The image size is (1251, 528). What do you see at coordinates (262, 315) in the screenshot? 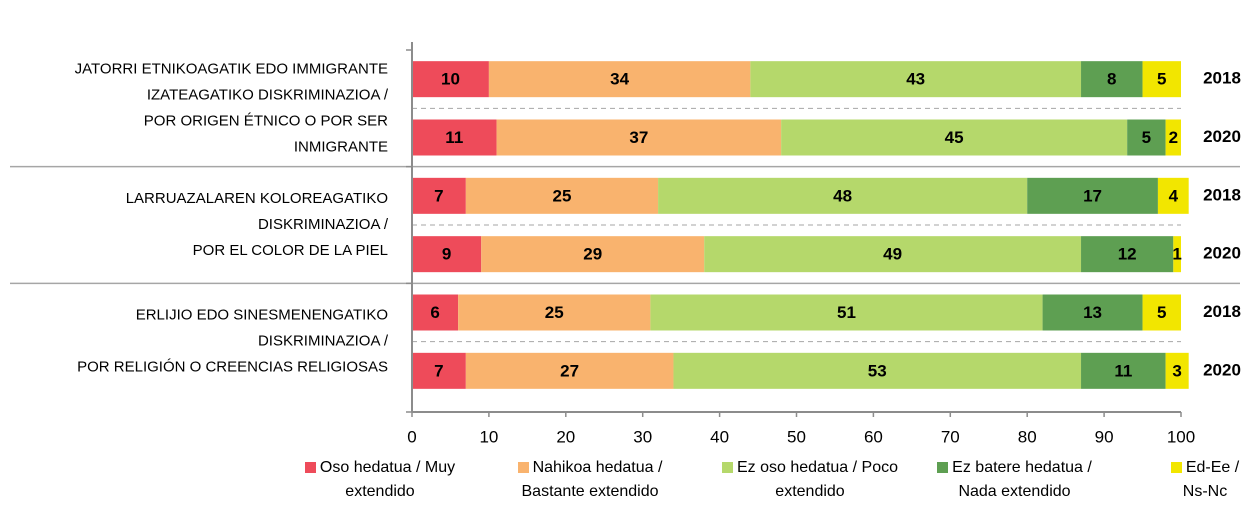
I see `group-label: ERLIJIO EDO SINESMENENGATIKO` at bounding box center [262, 315].